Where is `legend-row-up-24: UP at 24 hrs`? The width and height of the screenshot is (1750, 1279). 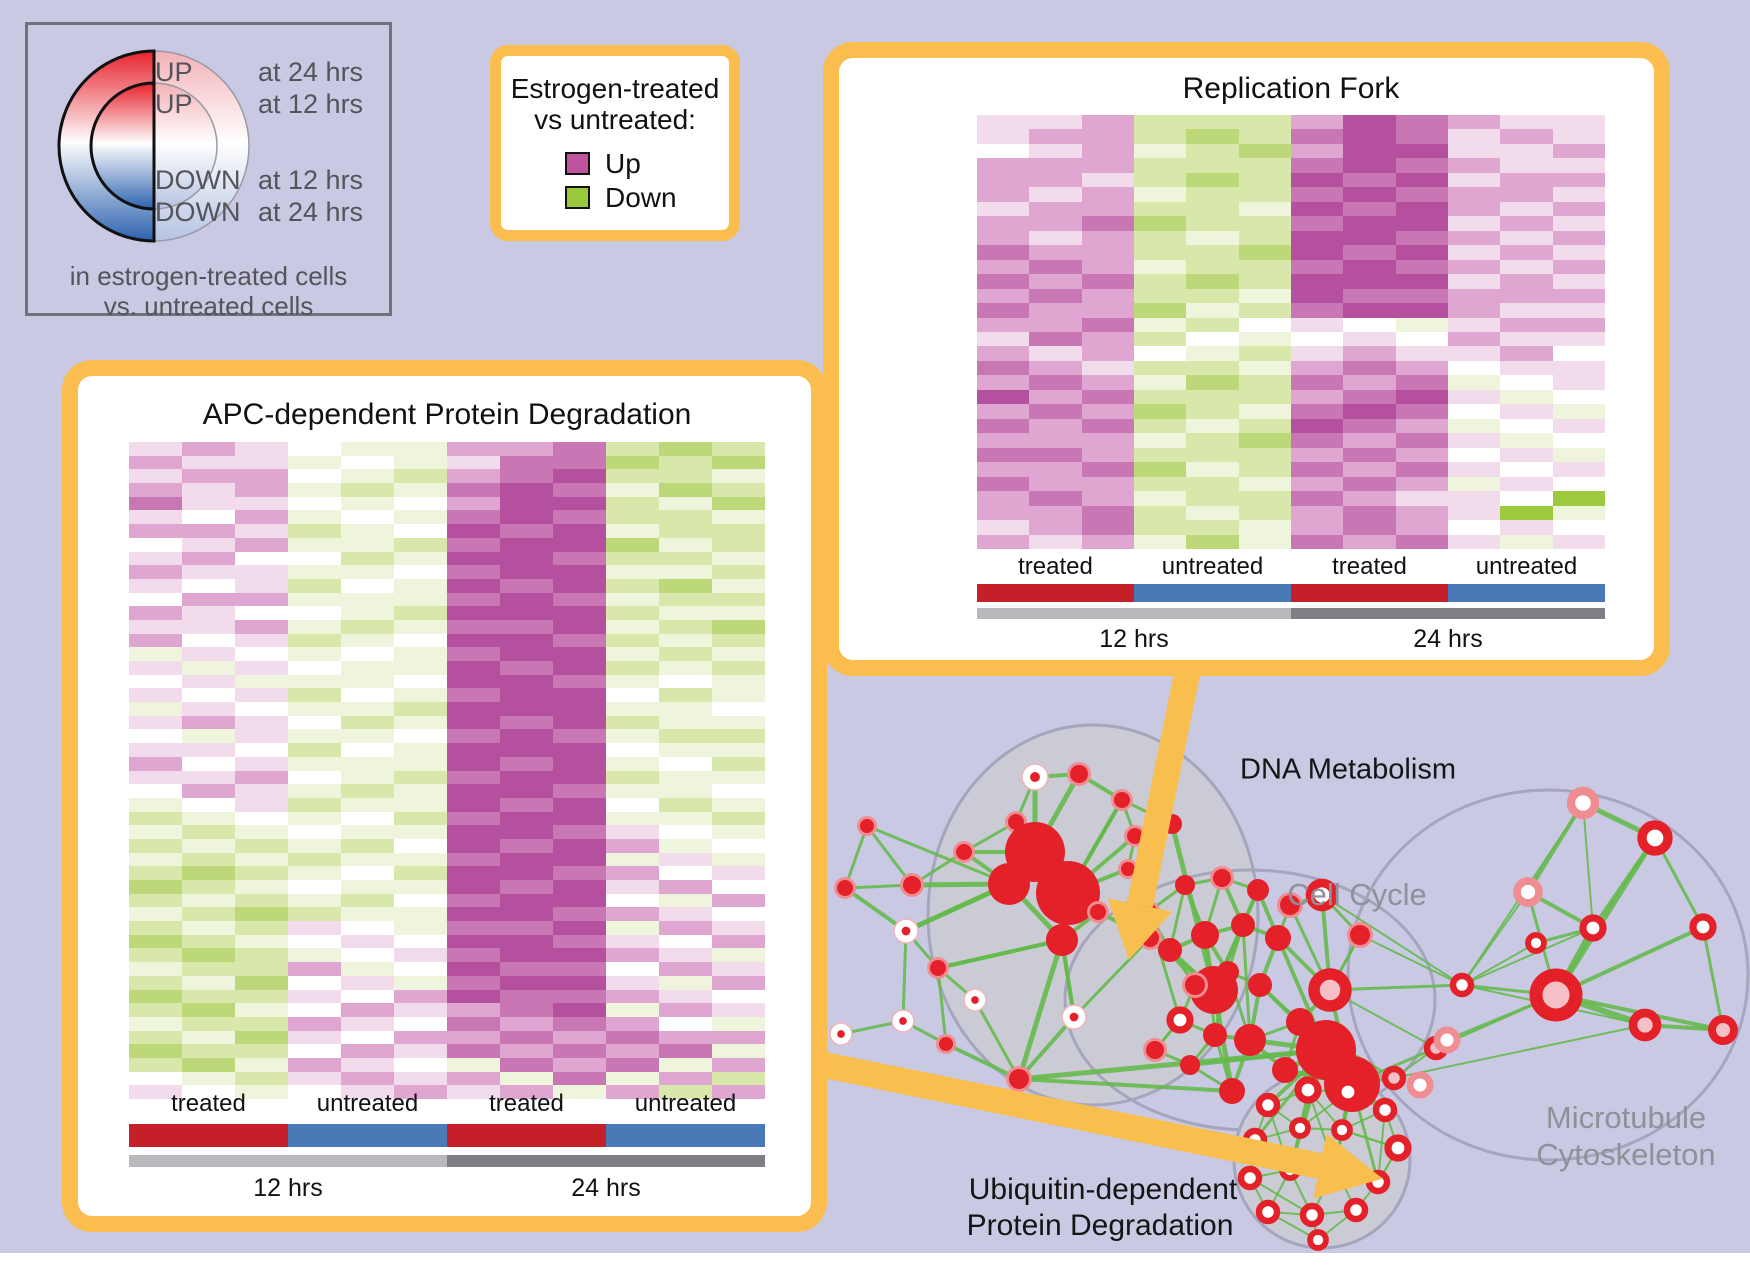
legend-row-up-24: UP at 24 hrs is located at coordinates (259, 72).